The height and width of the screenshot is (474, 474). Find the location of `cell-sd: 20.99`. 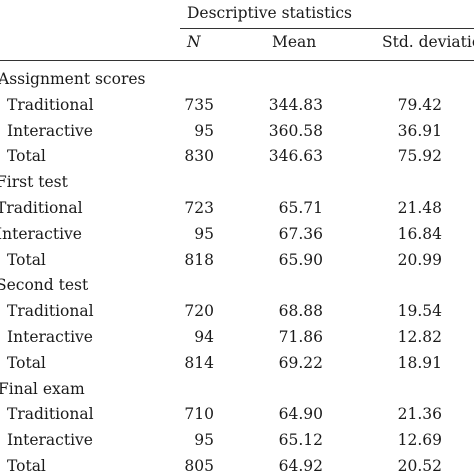

cell-sd: 20.99 is located at coordinates (419, 259).